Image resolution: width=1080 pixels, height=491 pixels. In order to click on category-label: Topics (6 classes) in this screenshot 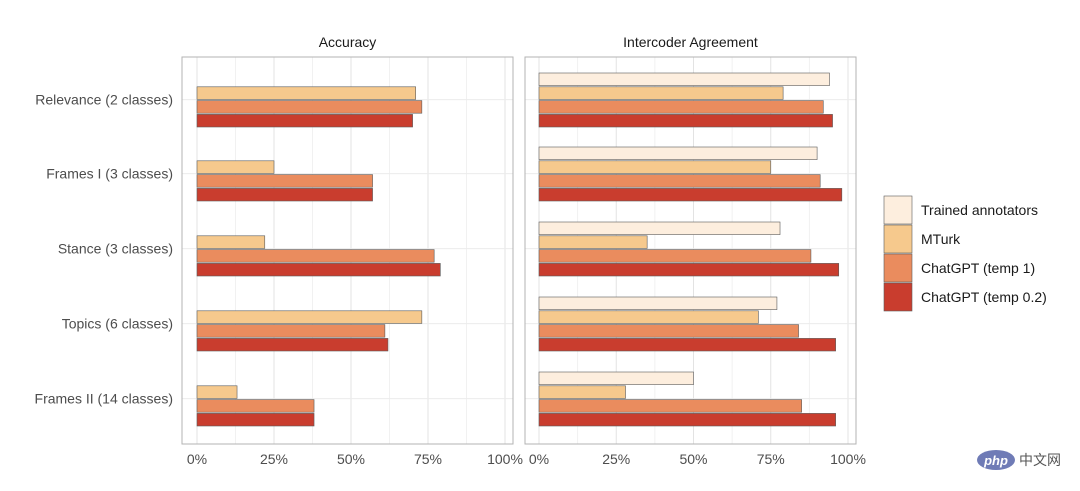, I will do `click(117, 324)`.